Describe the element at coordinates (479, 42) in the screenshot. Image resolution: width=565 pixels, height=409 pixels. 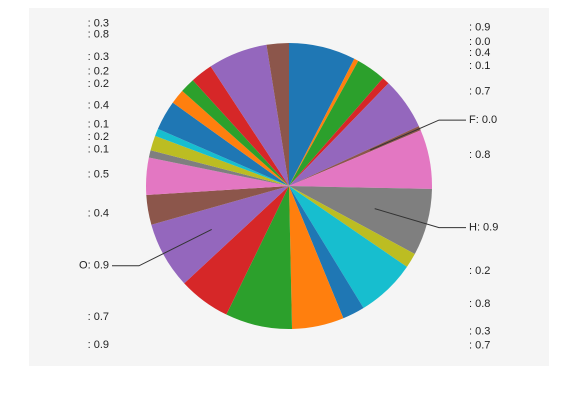
I see `slice-value-label: : 0.0` at that location.